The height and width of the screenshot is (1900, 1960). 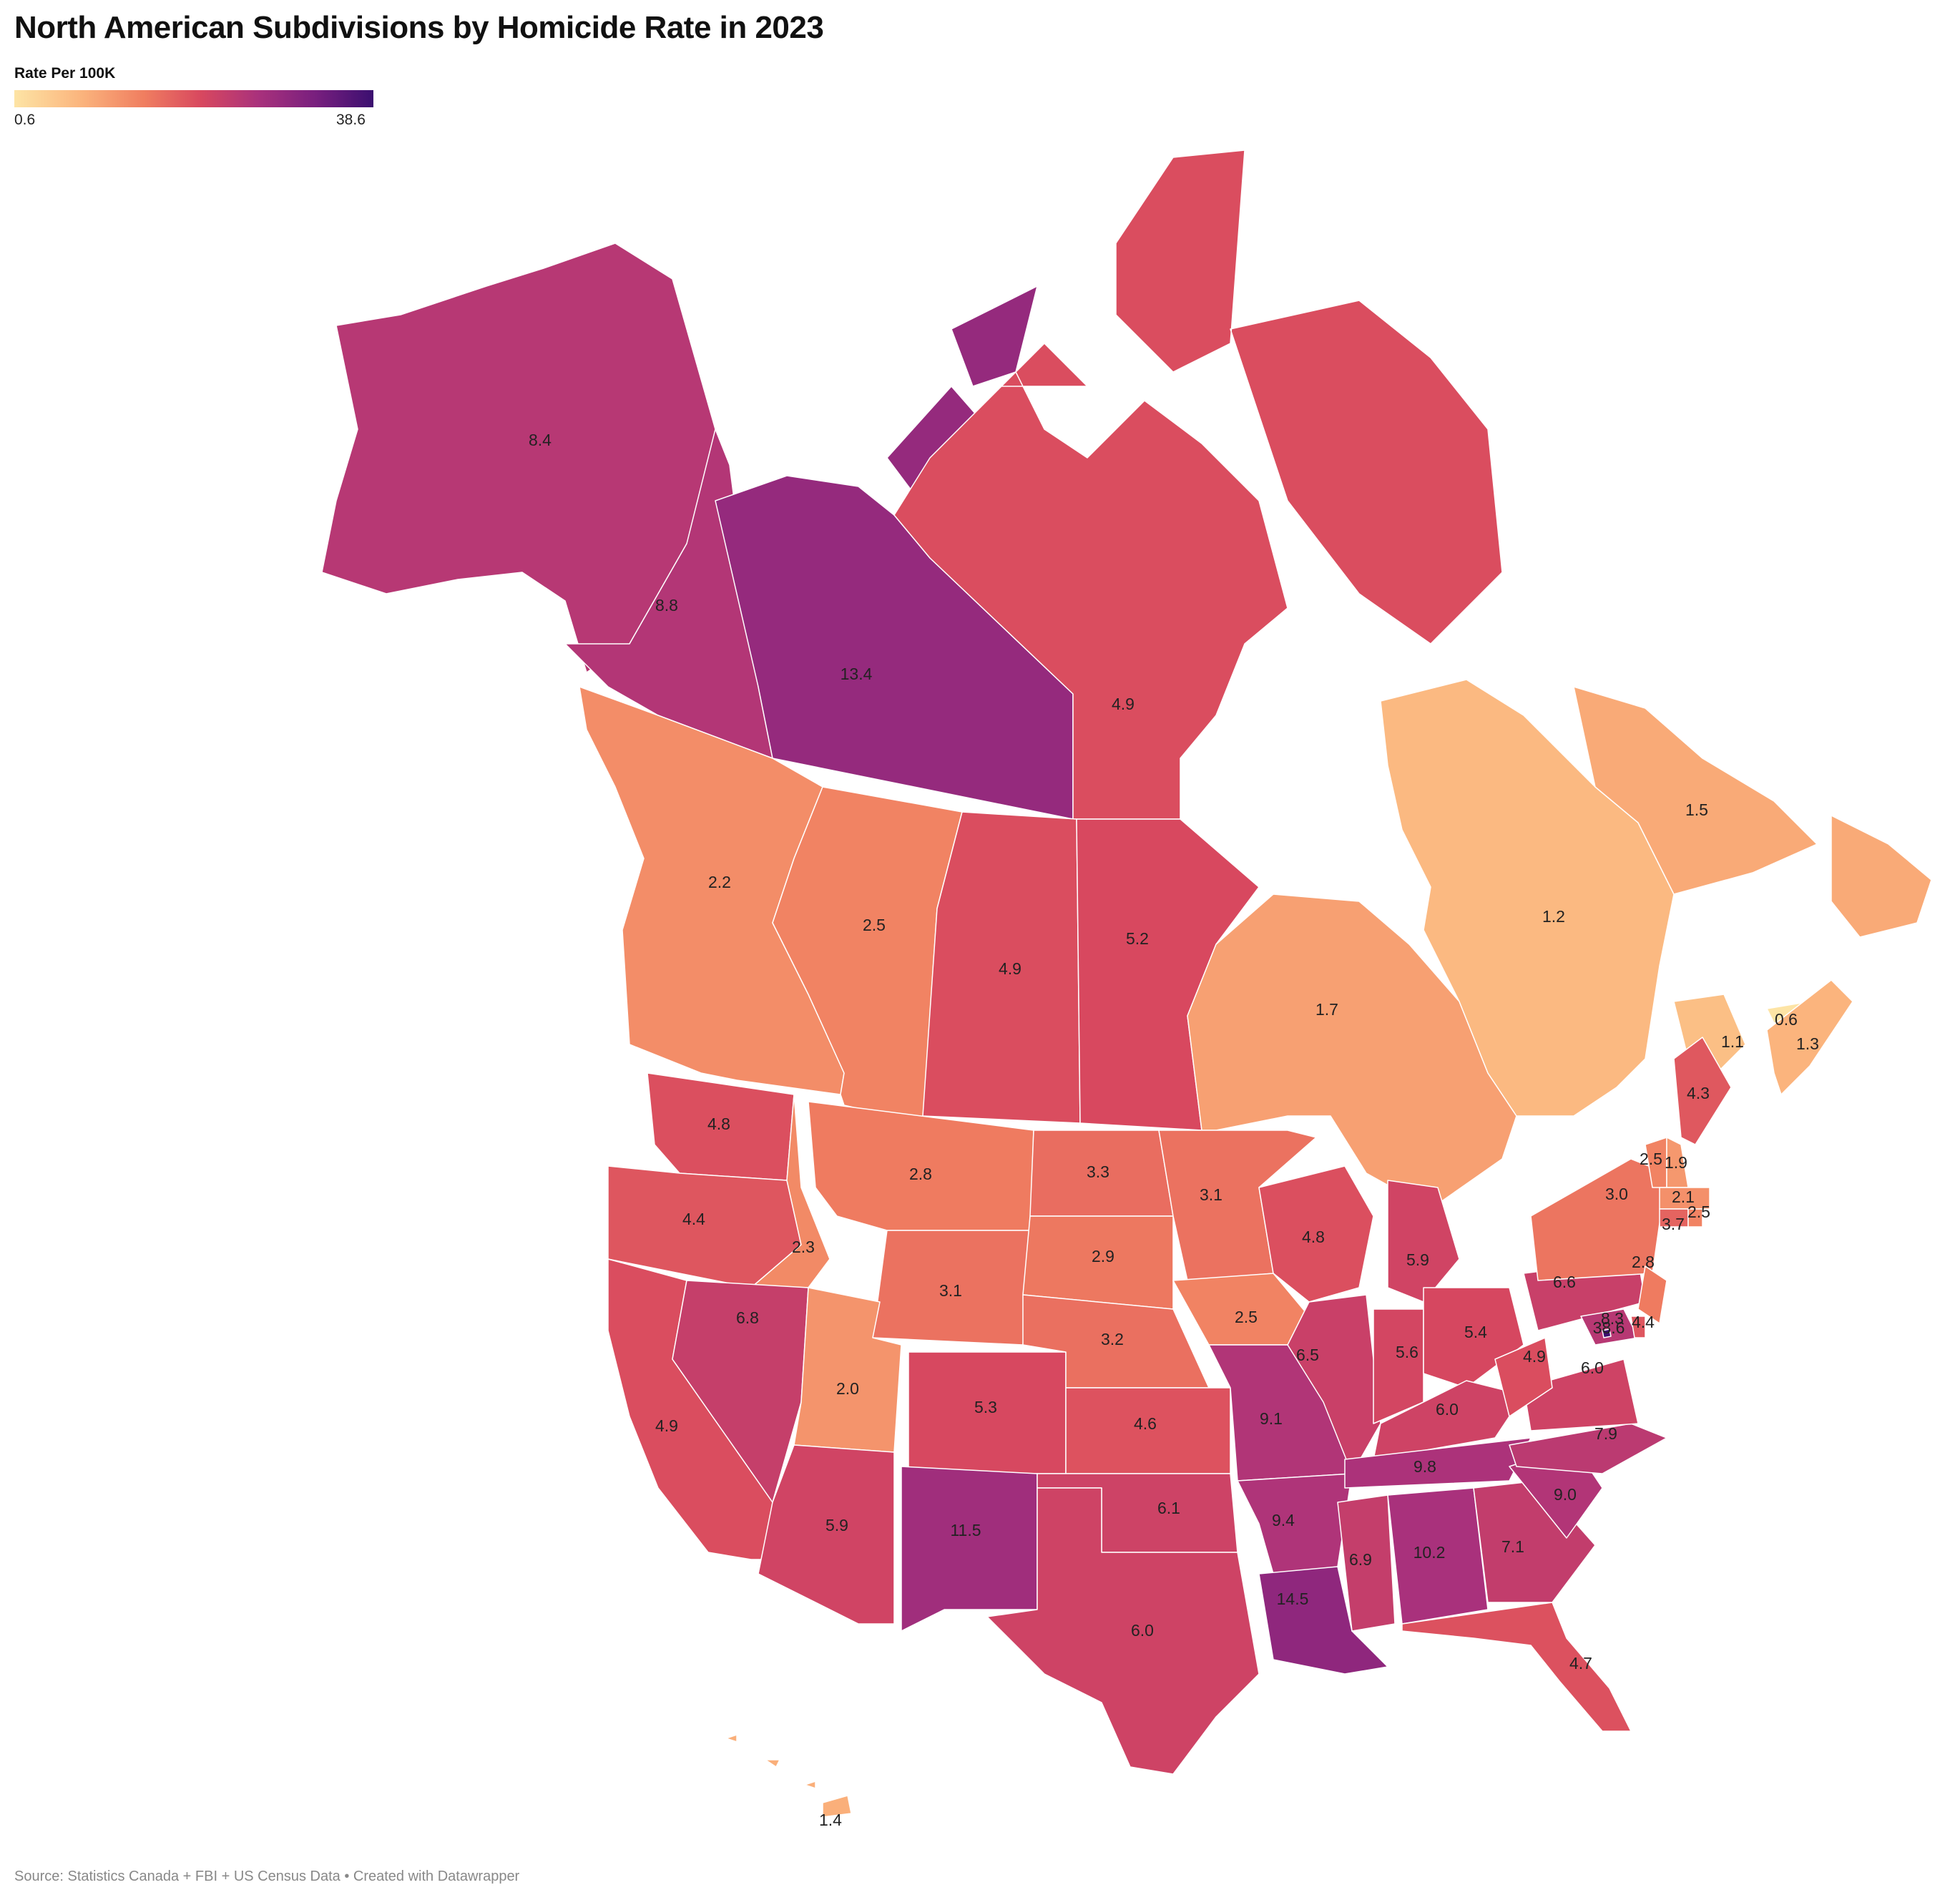 I want to click on region-label-il: 6.5, so click(x=1308, y=1355).